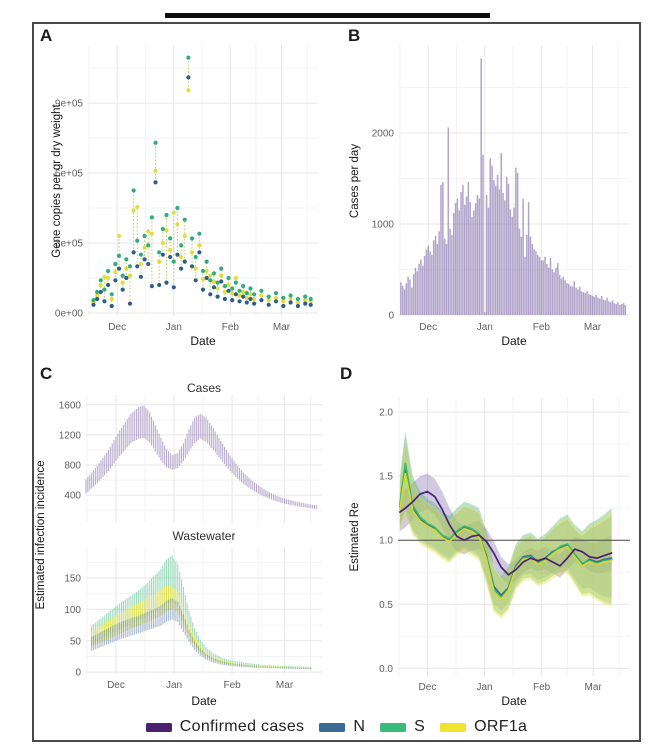 The height and width of the screenshot is (752, 650). I want to click on svg-text: 1000, so click(383, 224).